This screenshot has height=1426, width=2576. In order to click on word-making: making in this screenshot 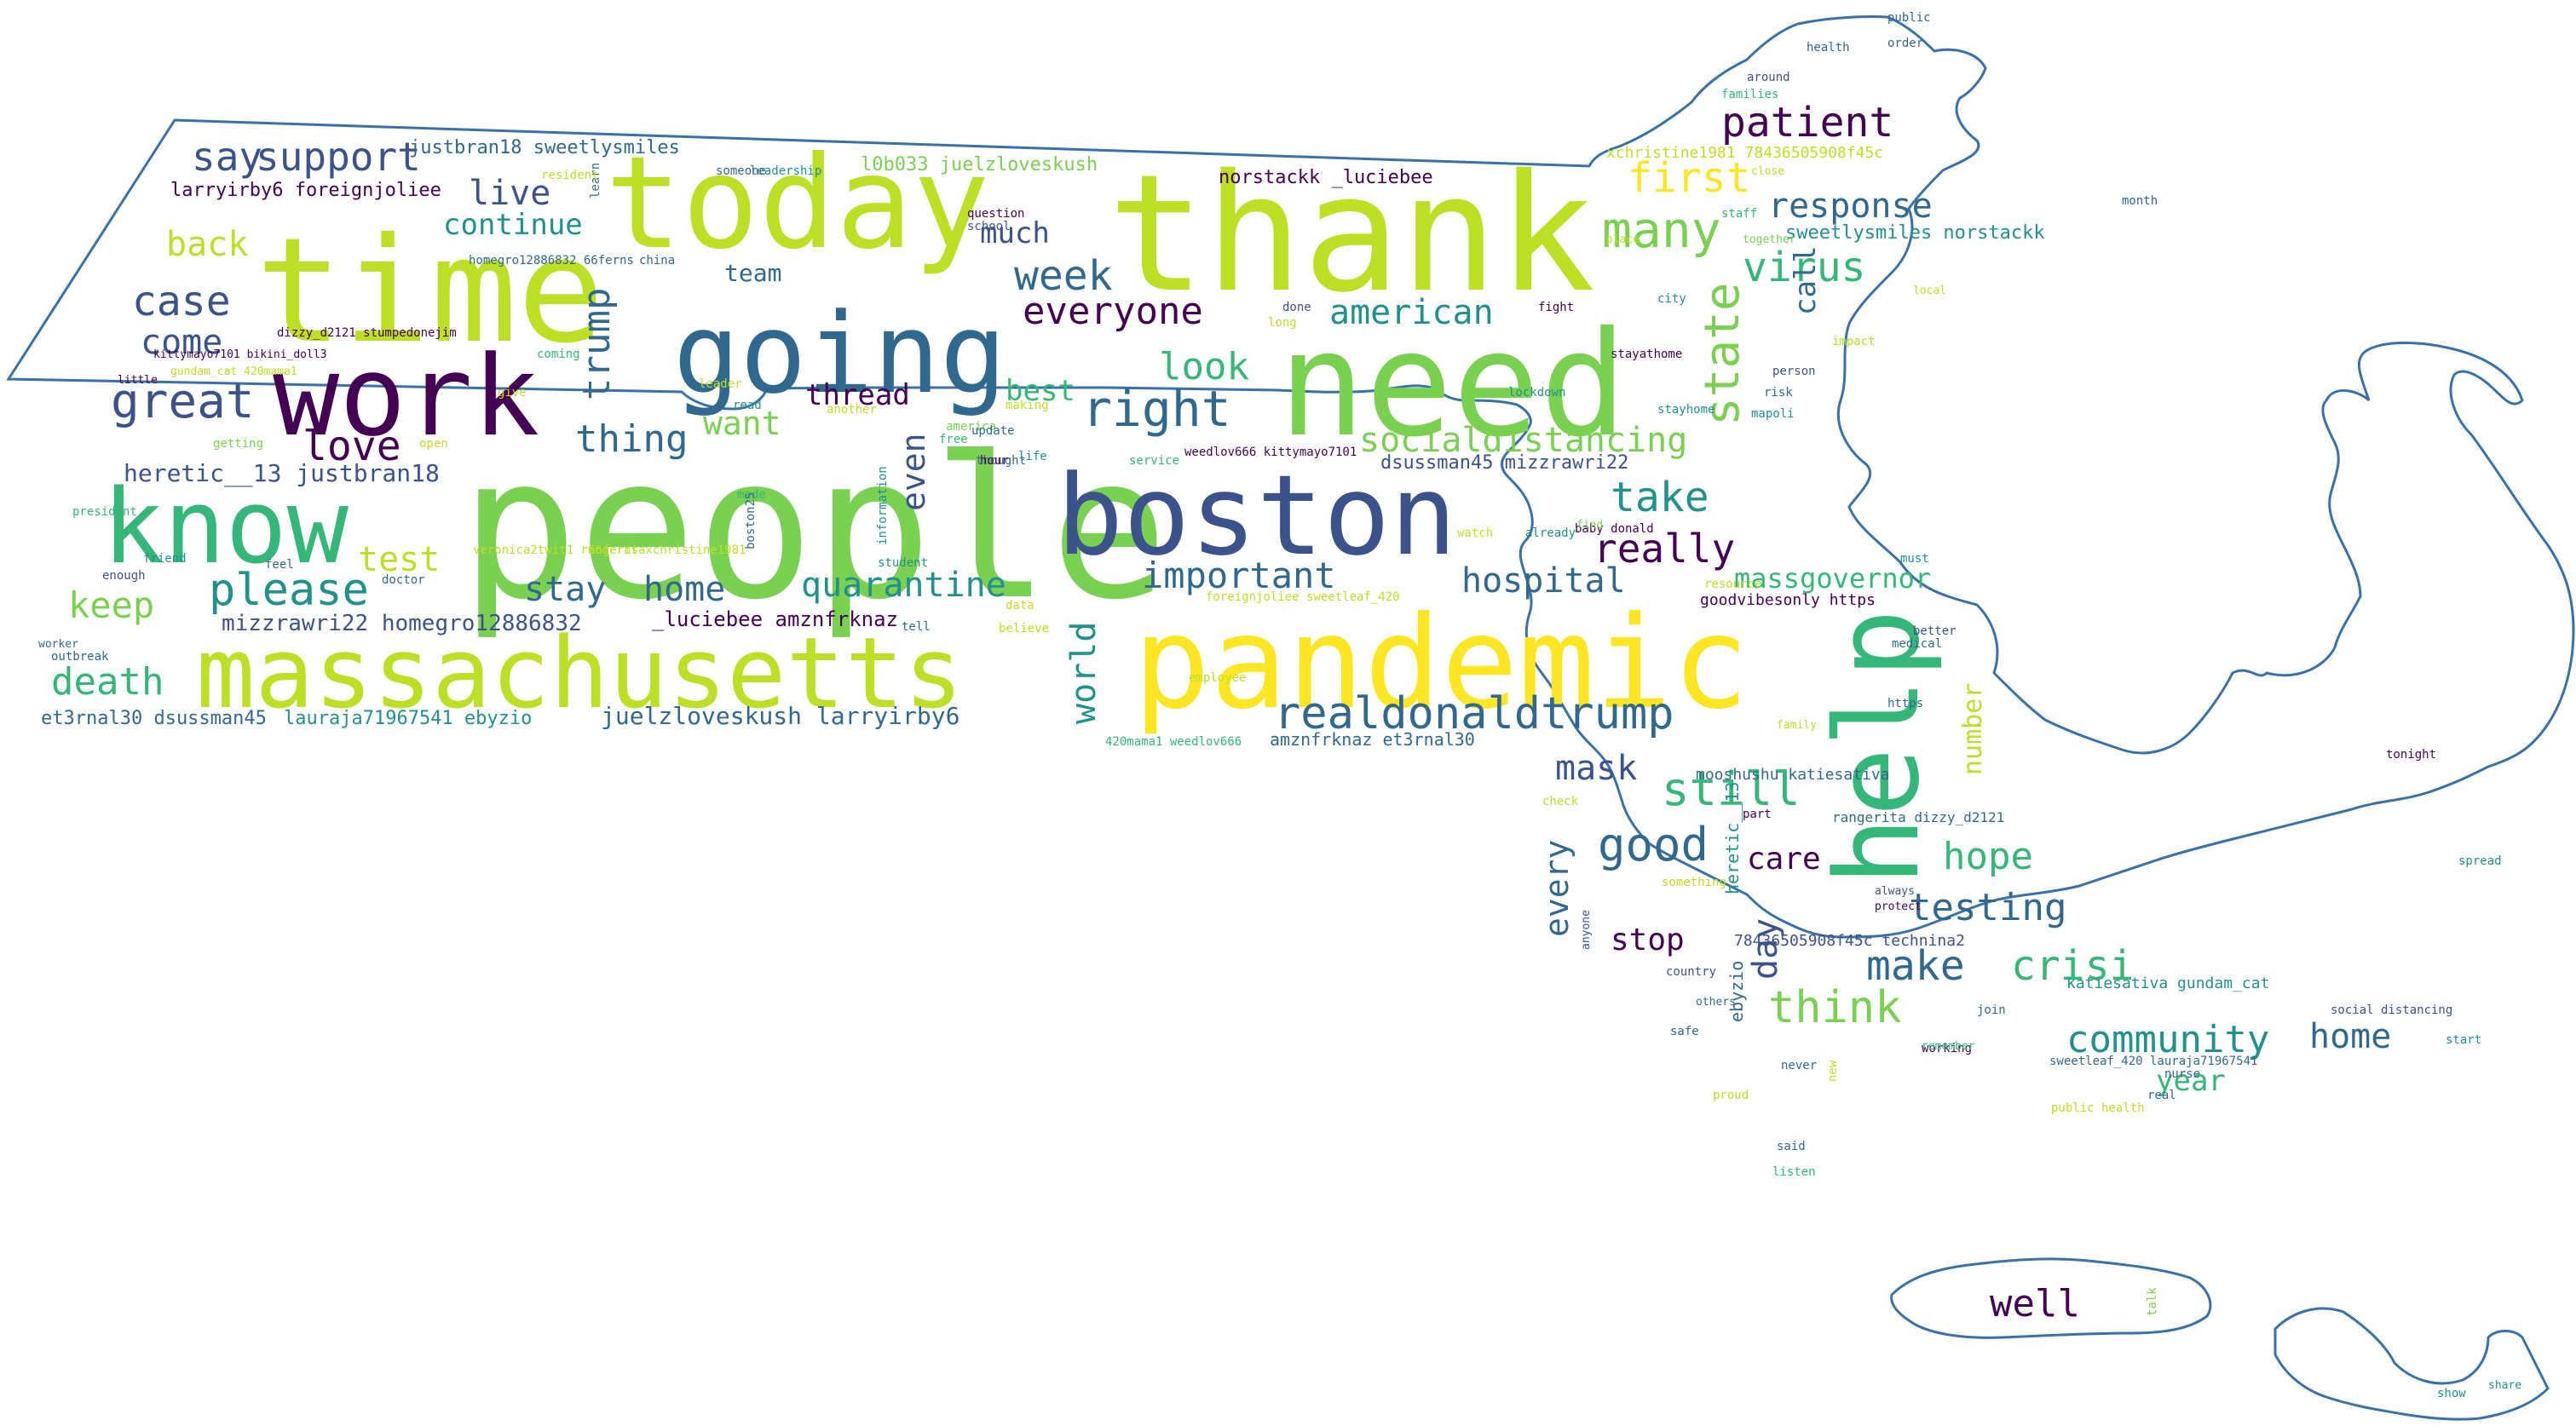, I will do `click(1027, 405)`.